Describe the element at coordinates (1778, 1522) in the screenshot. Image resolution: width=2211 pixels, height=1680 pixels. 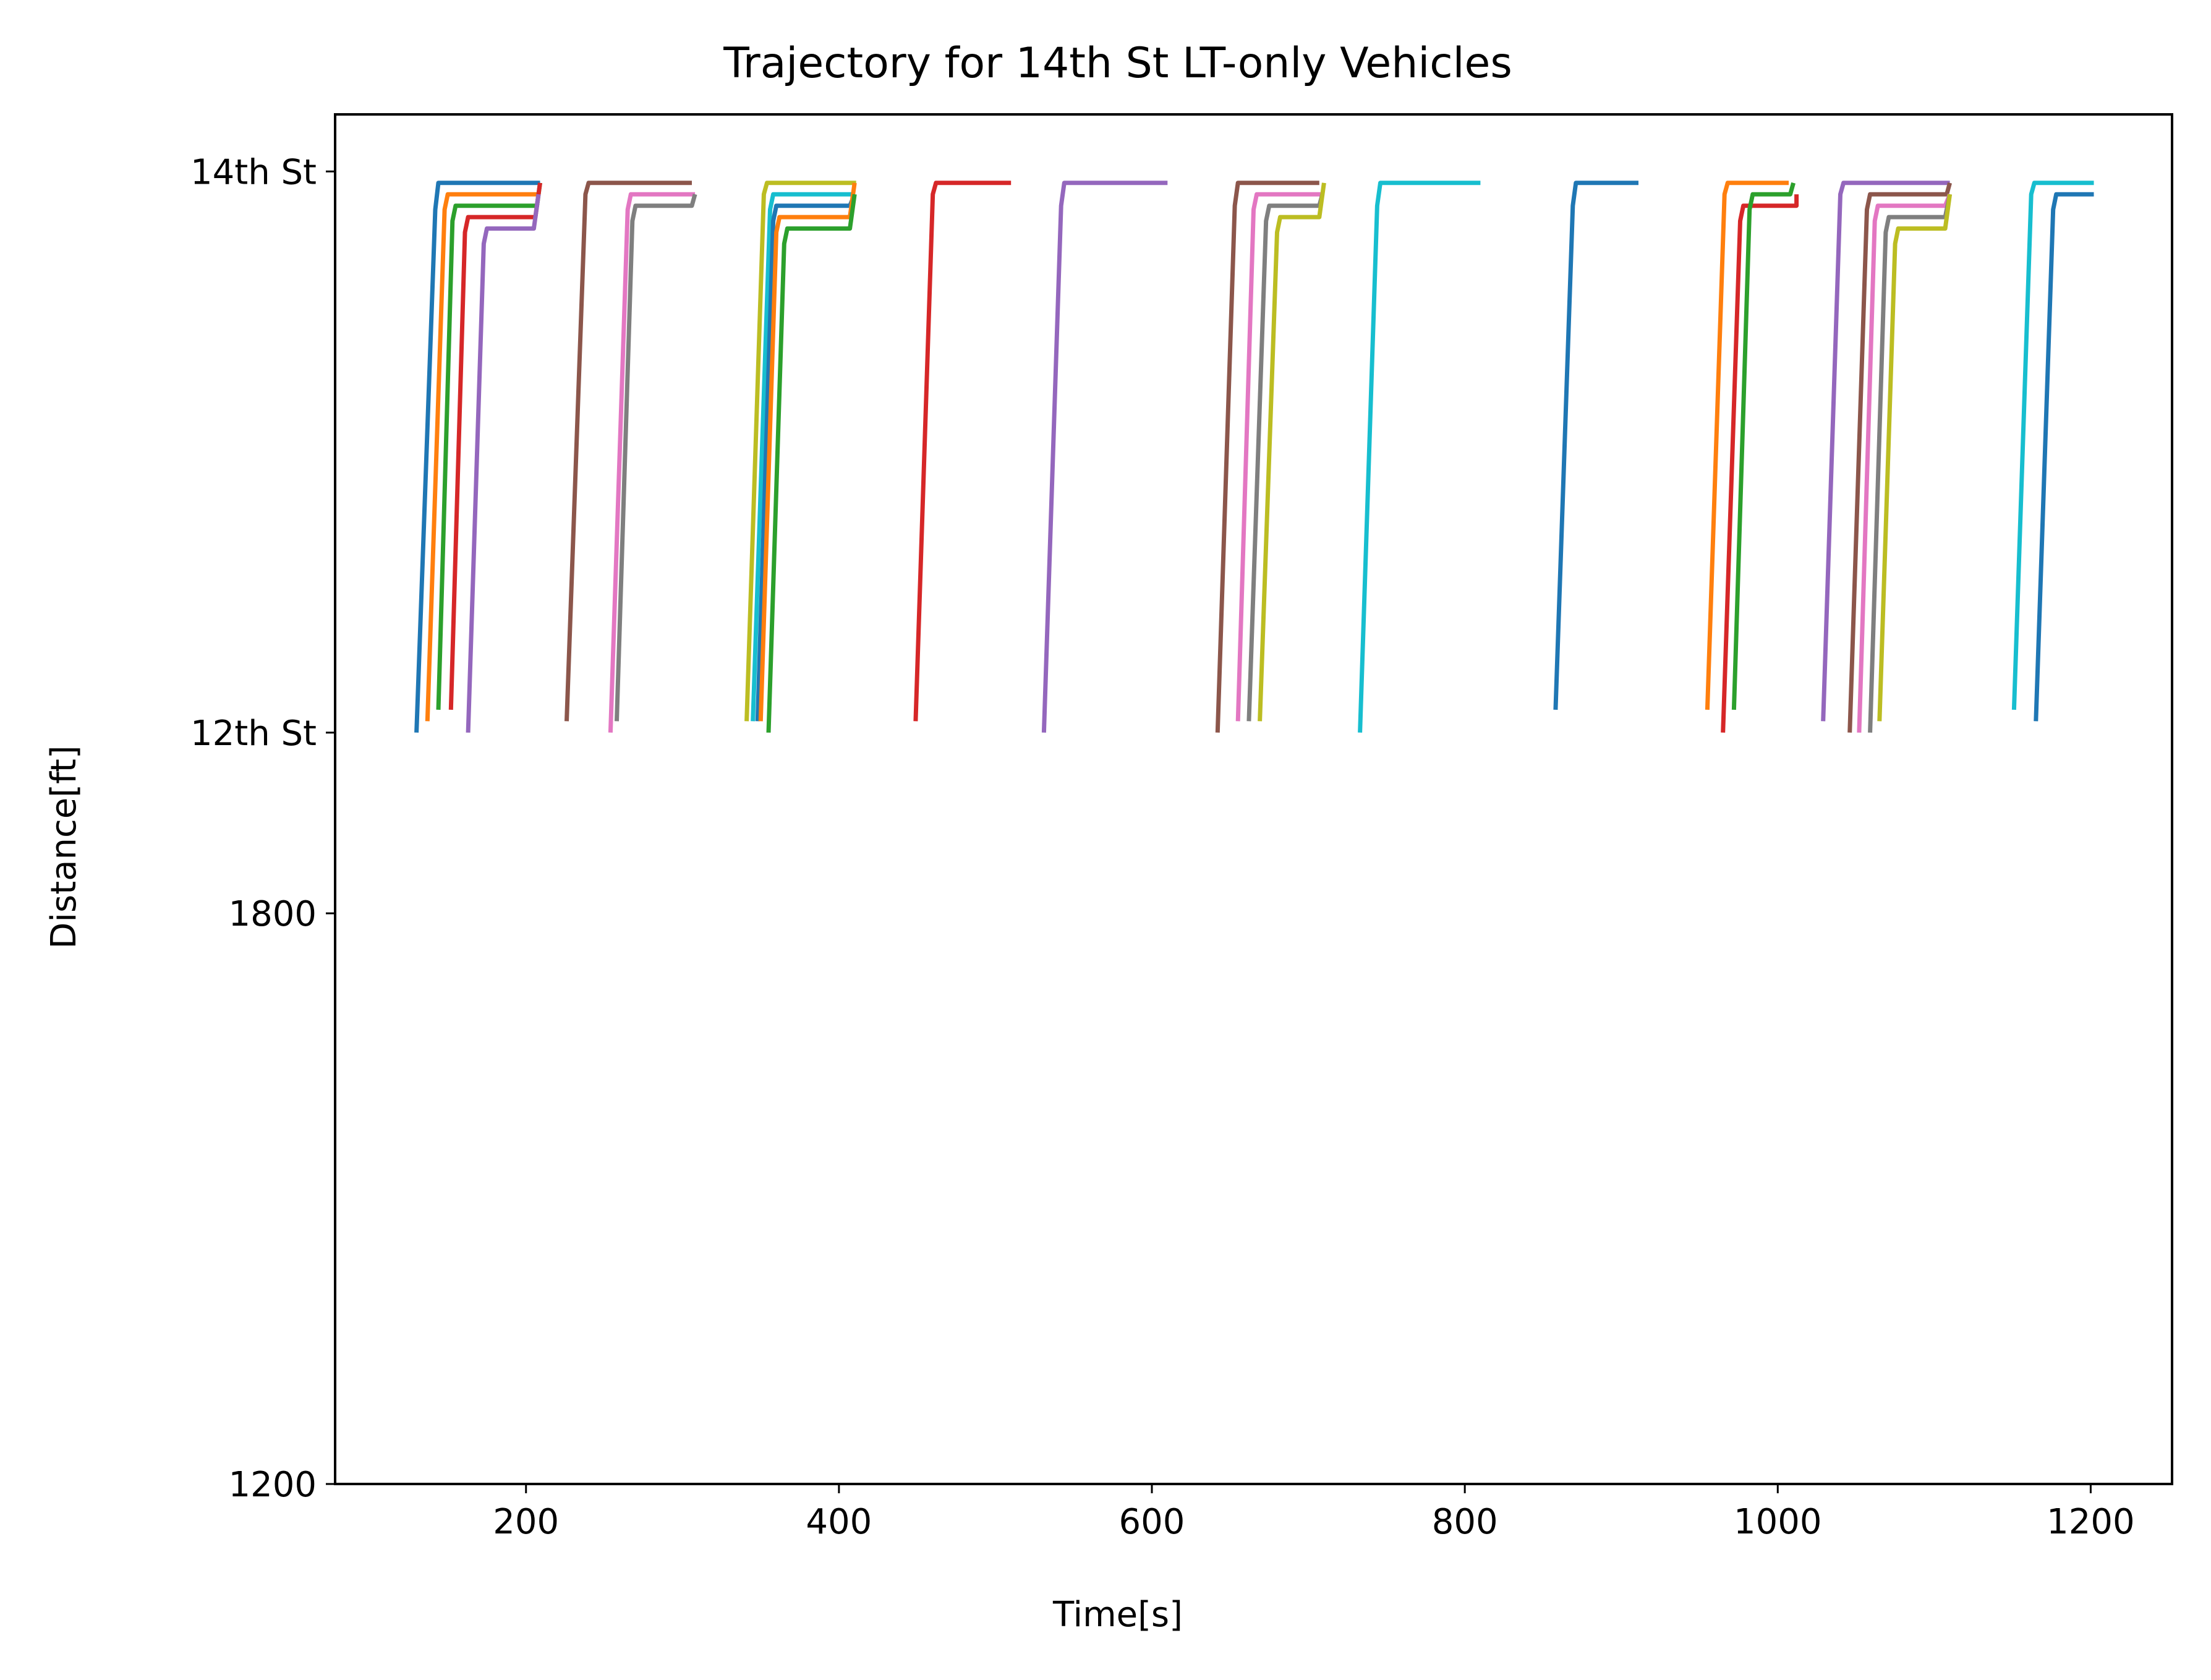
I see `x-tick-label: 1000` at that location.